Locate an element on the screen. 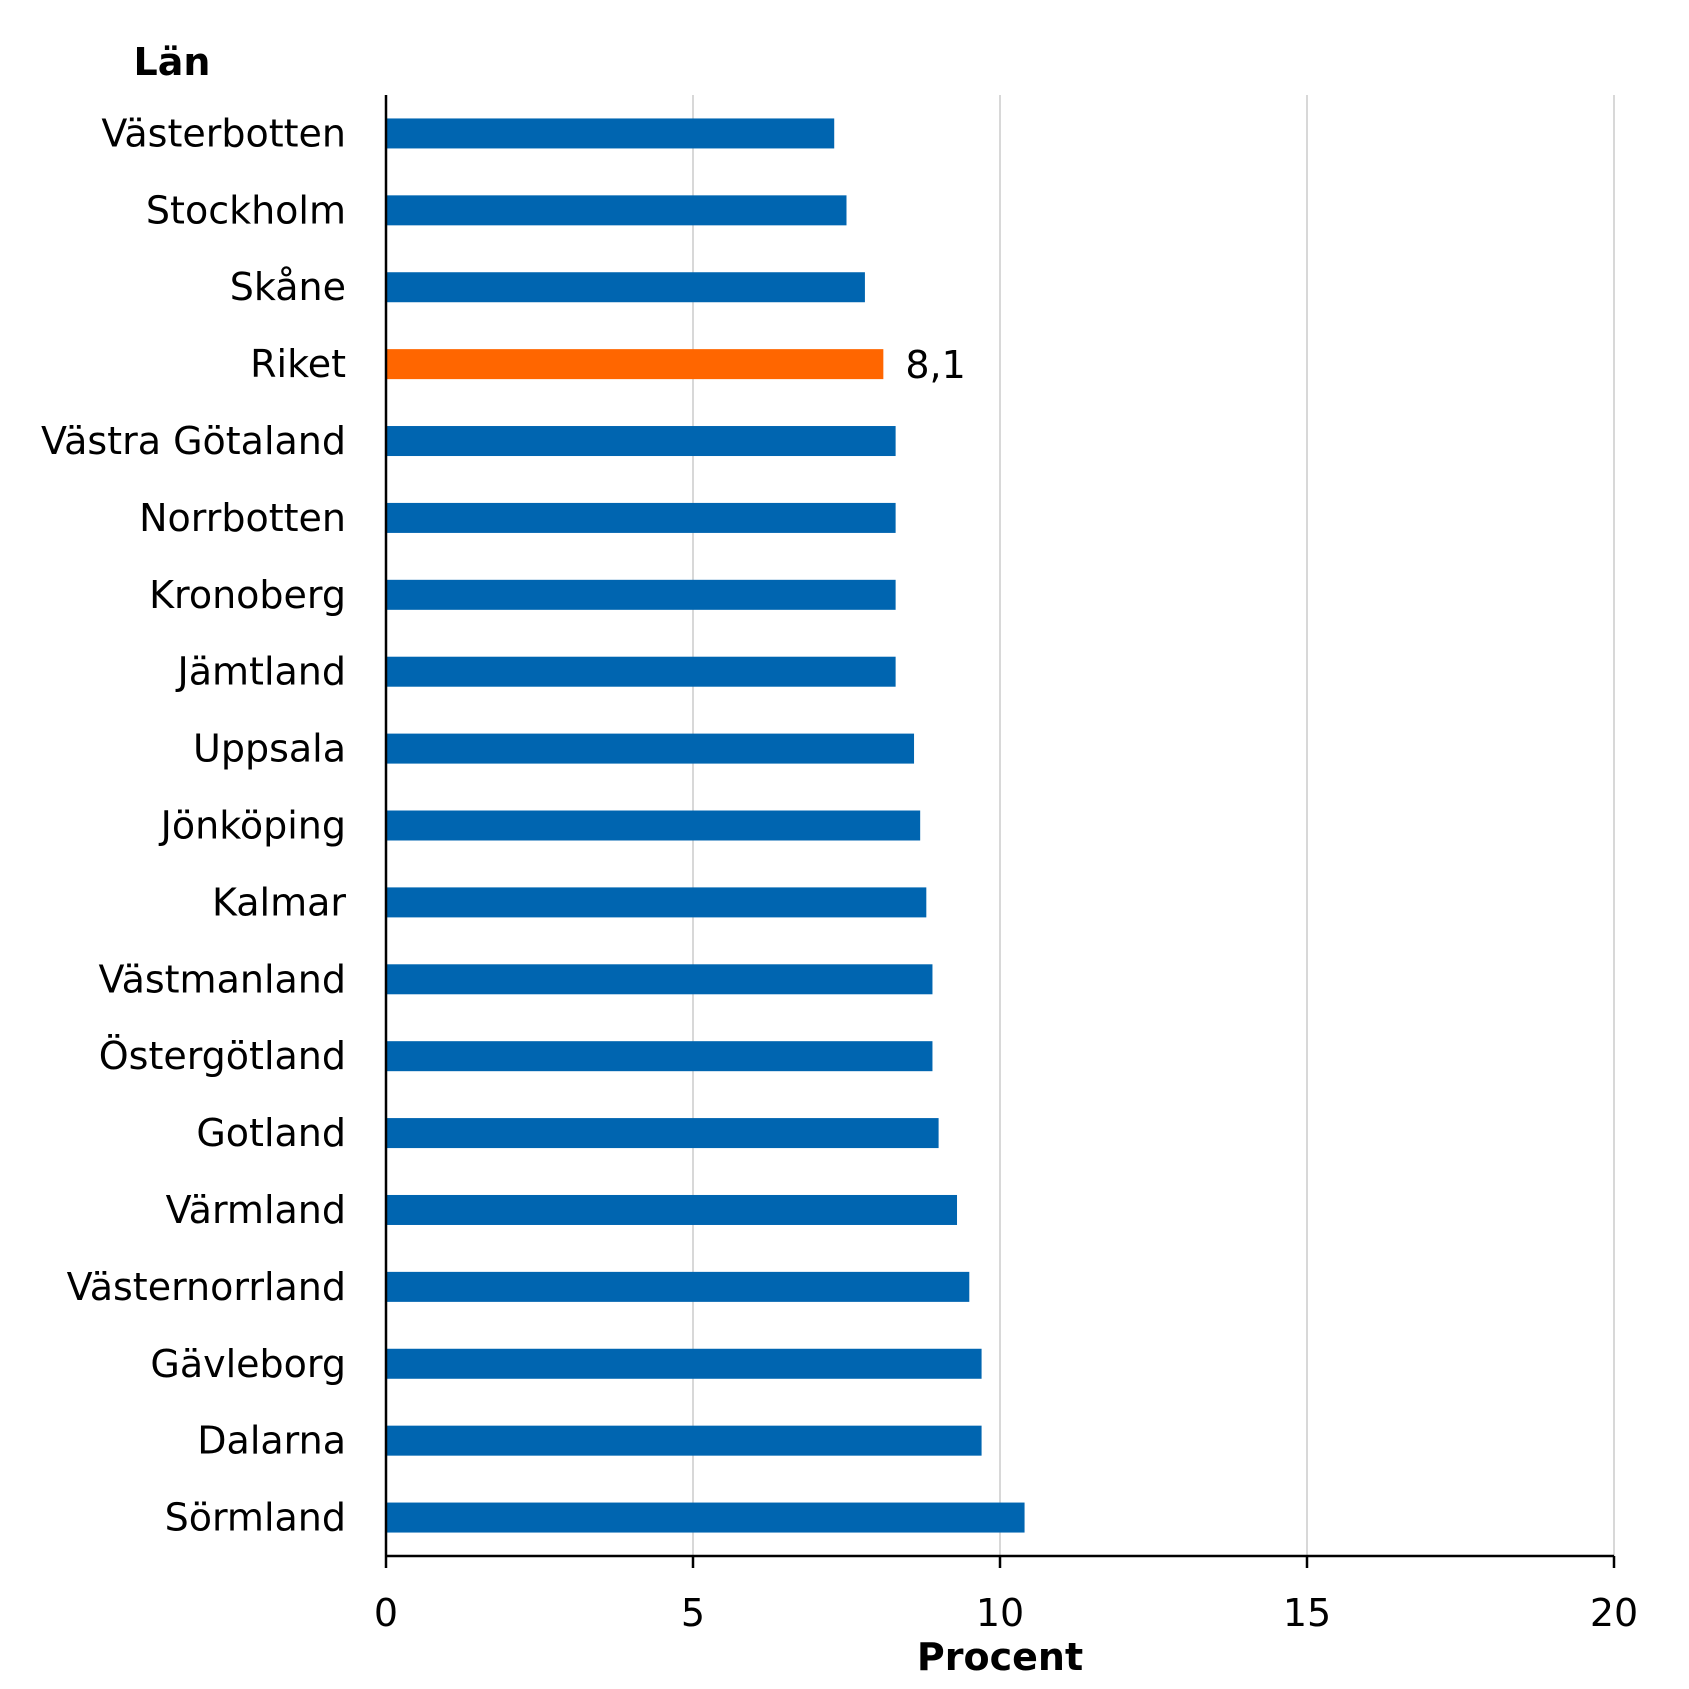 The height and width of the screenshot is (1689, 1689). bar-riket is located at coordinates (635, 364).